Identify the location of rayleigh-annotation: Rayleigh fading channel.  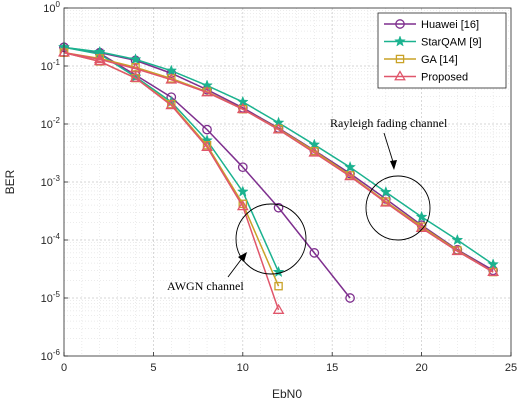
(389, 178).